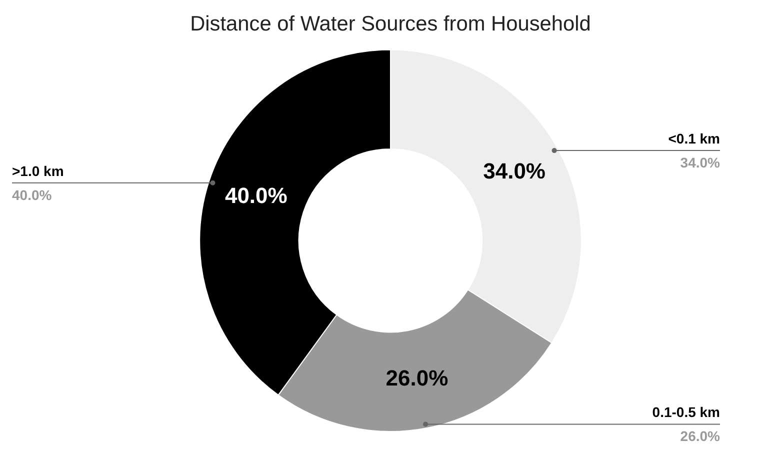 This screenshot has width=781, height=462. I want to click on text: 34.0%, so click(700, 162).